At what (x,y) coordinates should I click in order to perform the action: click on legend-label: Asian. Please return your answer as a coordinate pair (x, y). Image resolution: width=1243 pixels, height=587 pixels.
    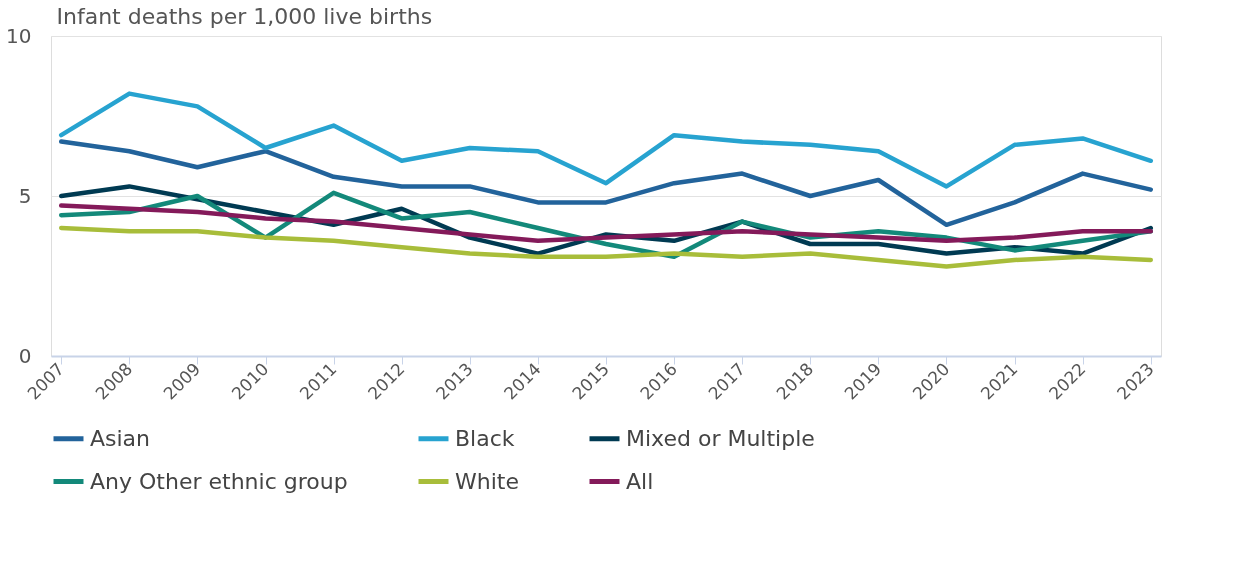
    Looking at the image, I should click on (120, 438).